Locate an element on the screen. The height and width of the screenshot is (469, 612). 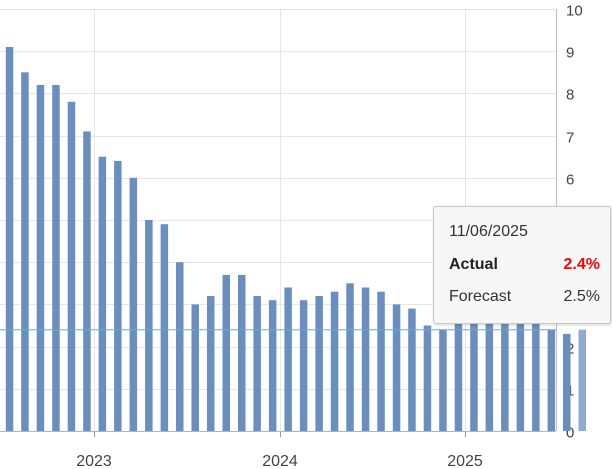
tooltip-date: 11/06/2025 is located at coordinates (488, 231).